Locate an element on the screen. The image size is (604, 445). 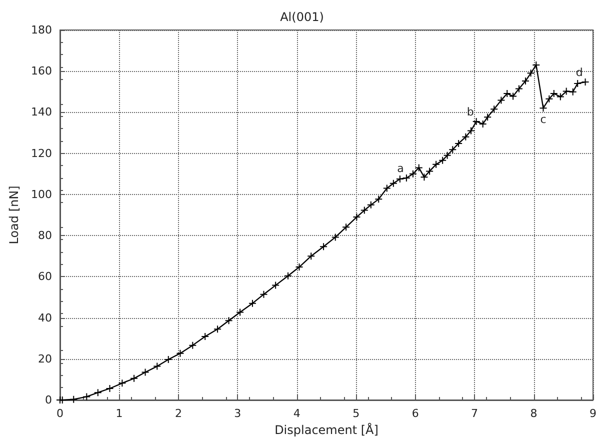
x-tick-label: 2 is located at coordinates (178, 413).